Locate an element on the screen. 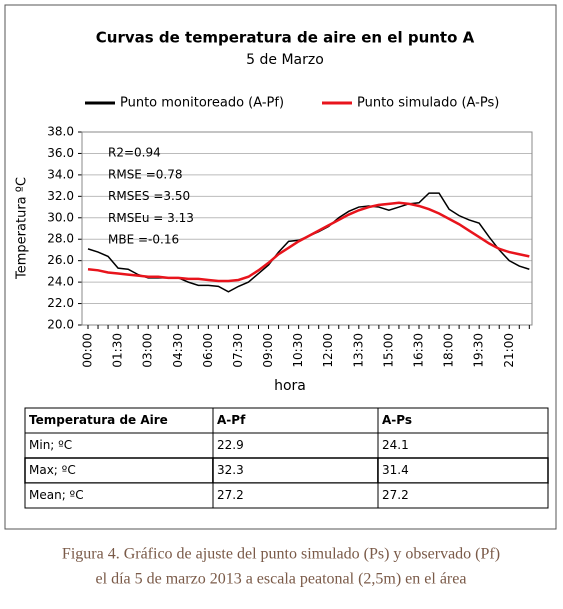  x-tick-label: 15:00 is located at coordinates (388, 350).